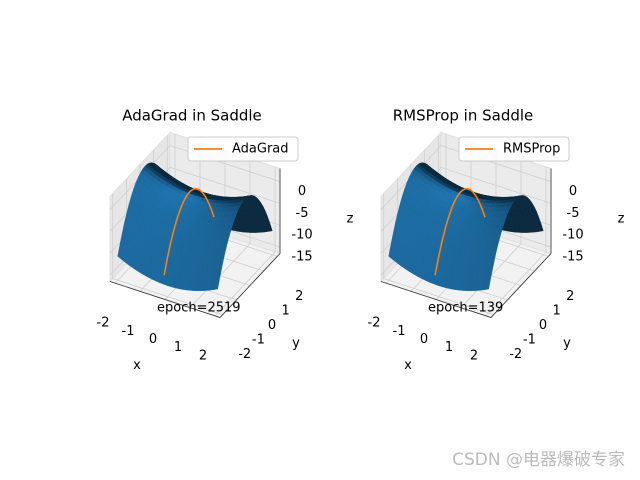 The width and height of the screenshot is (640, 480). Describe the element at coordinates (199, 308) in the screenshot. I see `annotation: epoch=2519` at that location.